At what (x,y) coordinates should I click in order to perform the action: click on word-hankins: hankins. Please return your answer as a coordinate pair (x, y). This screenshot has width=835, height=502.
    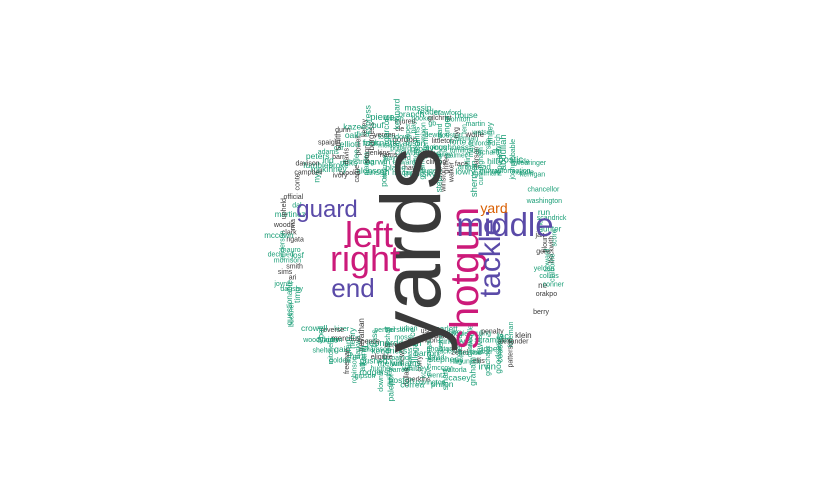
    Looking at the image, I should click on (430, 155).